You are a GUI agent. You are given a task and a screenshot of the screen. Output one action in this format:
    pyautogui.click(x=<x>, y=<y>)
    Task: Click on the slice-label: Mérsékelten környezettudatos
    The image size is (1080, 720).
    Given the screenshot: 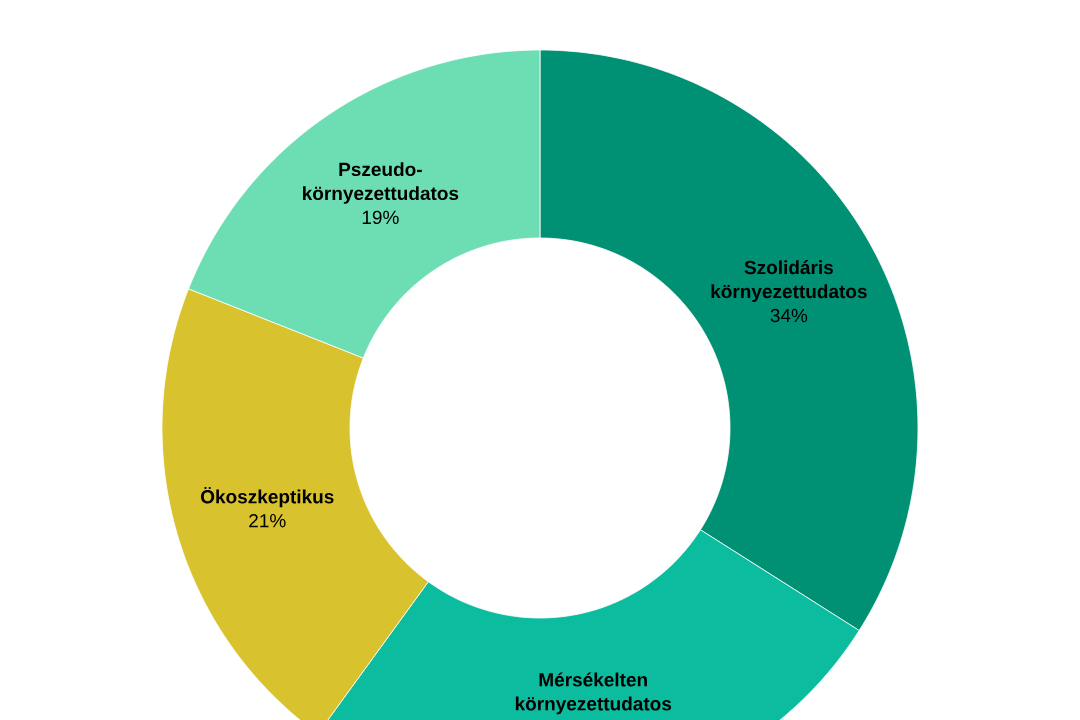 What is the action you would take?
    pyautogui.click(x=593, y=693)
    